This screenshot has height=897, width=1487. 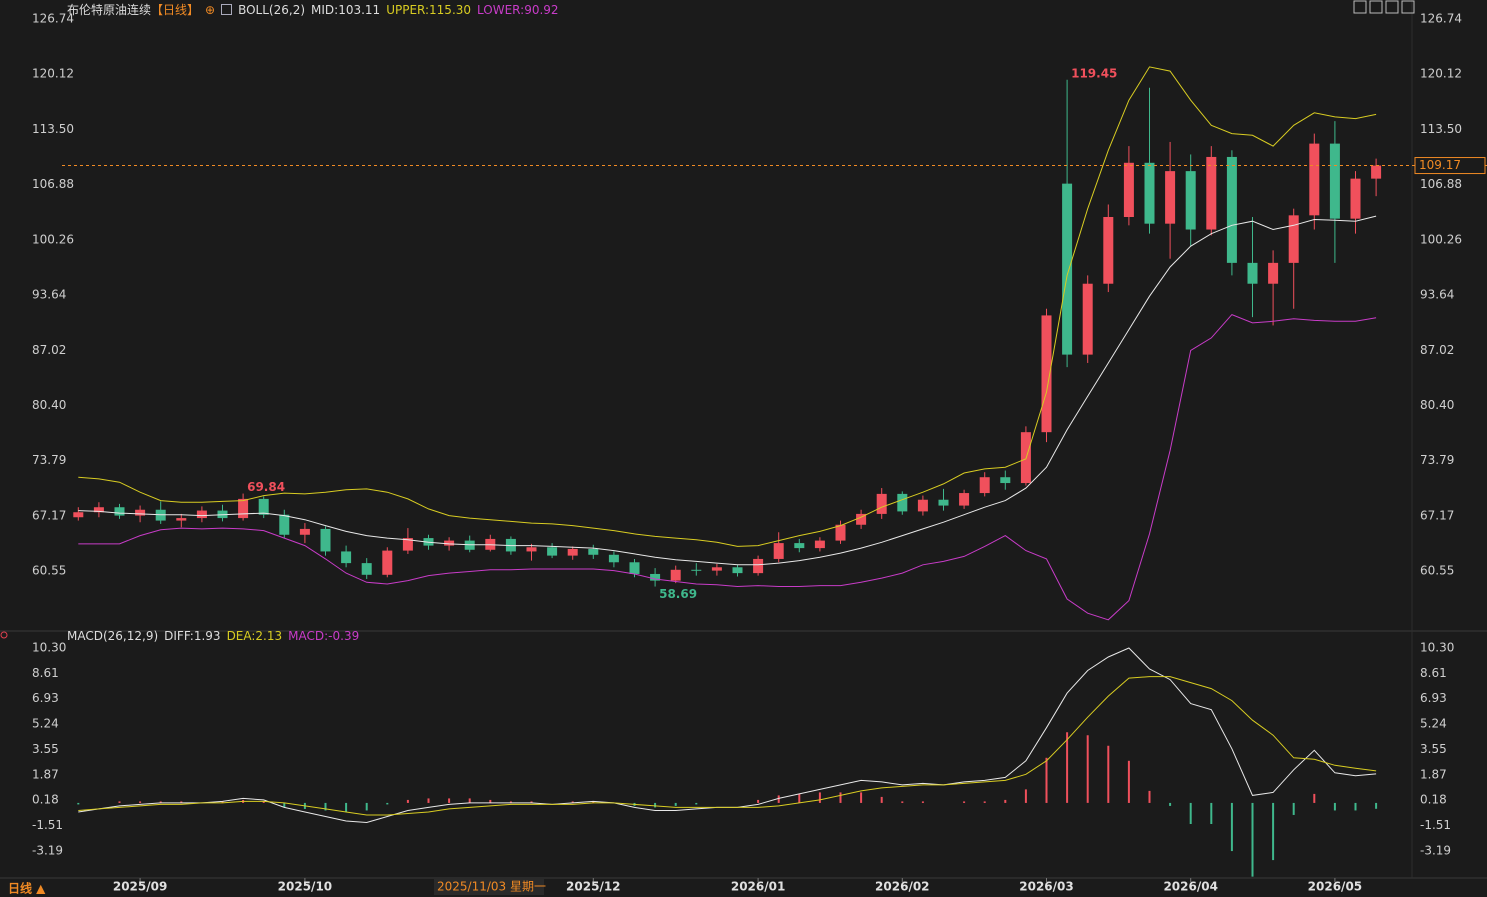 What do you see at coordinates (1335, 887) in the screenshot?
I see `x-tick-label: 2026/05` at bounding box center [1335, 887].